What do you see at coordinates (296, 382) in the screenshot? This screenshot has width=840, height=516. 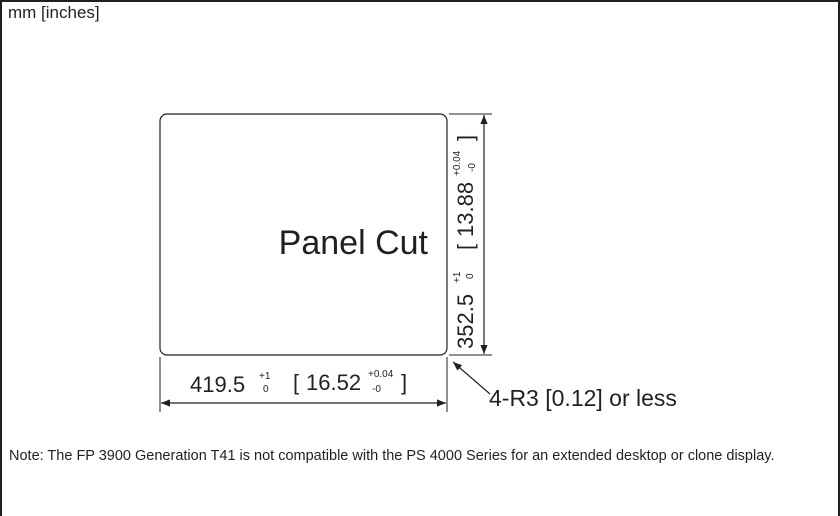 I see `width-dim-bracket-open: [` at bounding box center [296, 382].